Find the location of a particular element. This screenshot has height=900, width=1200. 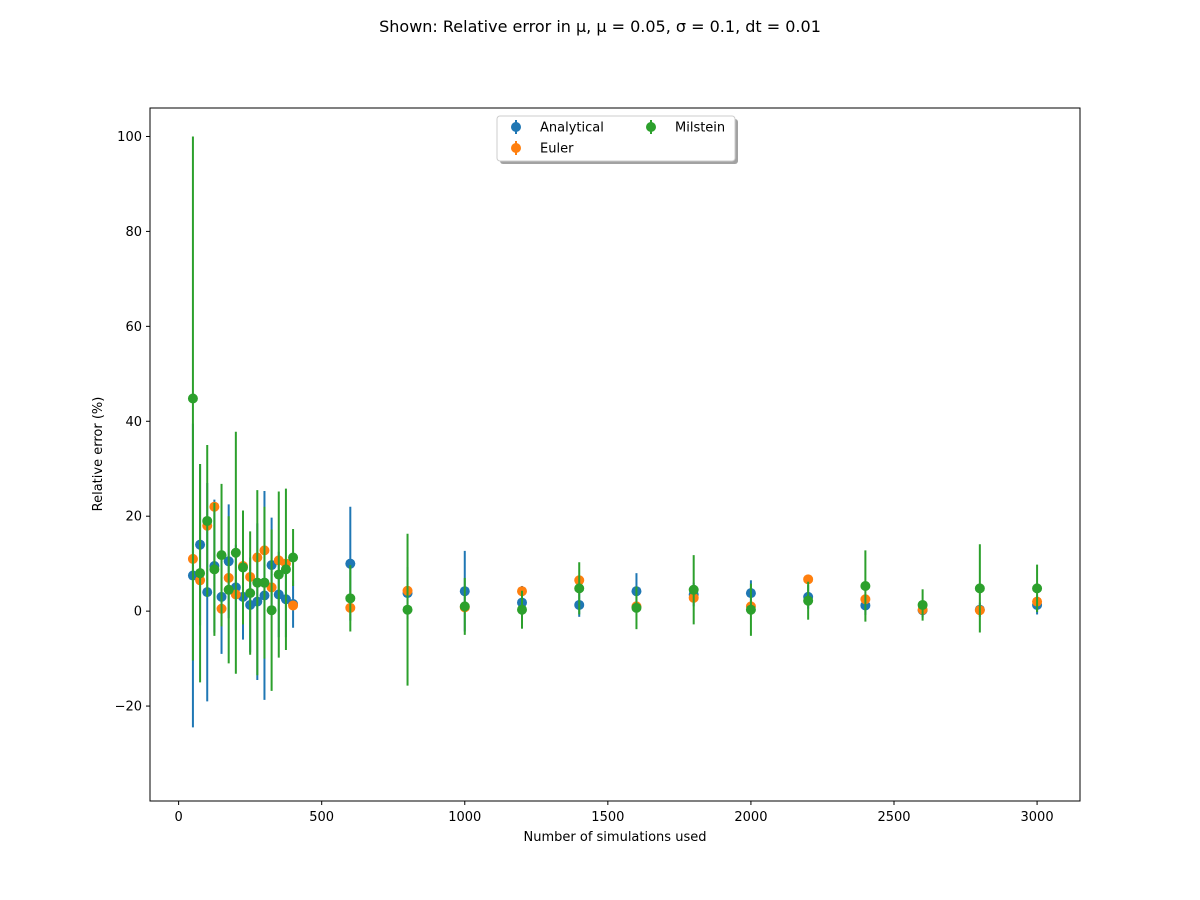

legend-box is located at coordinates (616, 138).